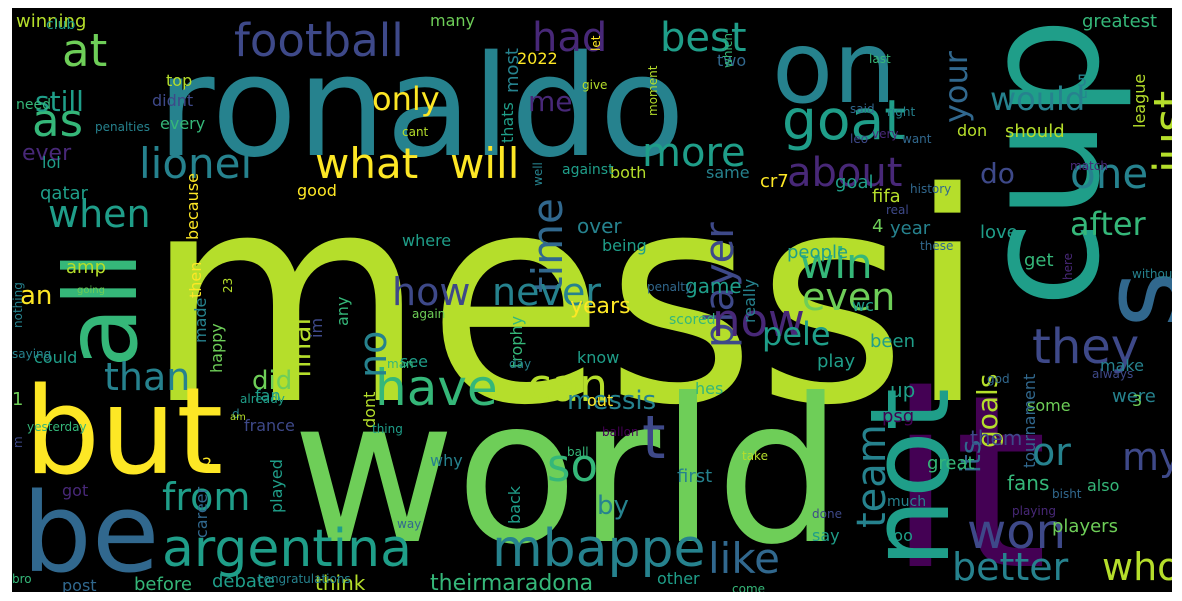  What do you see at coordinates (917, 139) in the screenshot?
I see `word-want: want` at bounding box center [917, 139].